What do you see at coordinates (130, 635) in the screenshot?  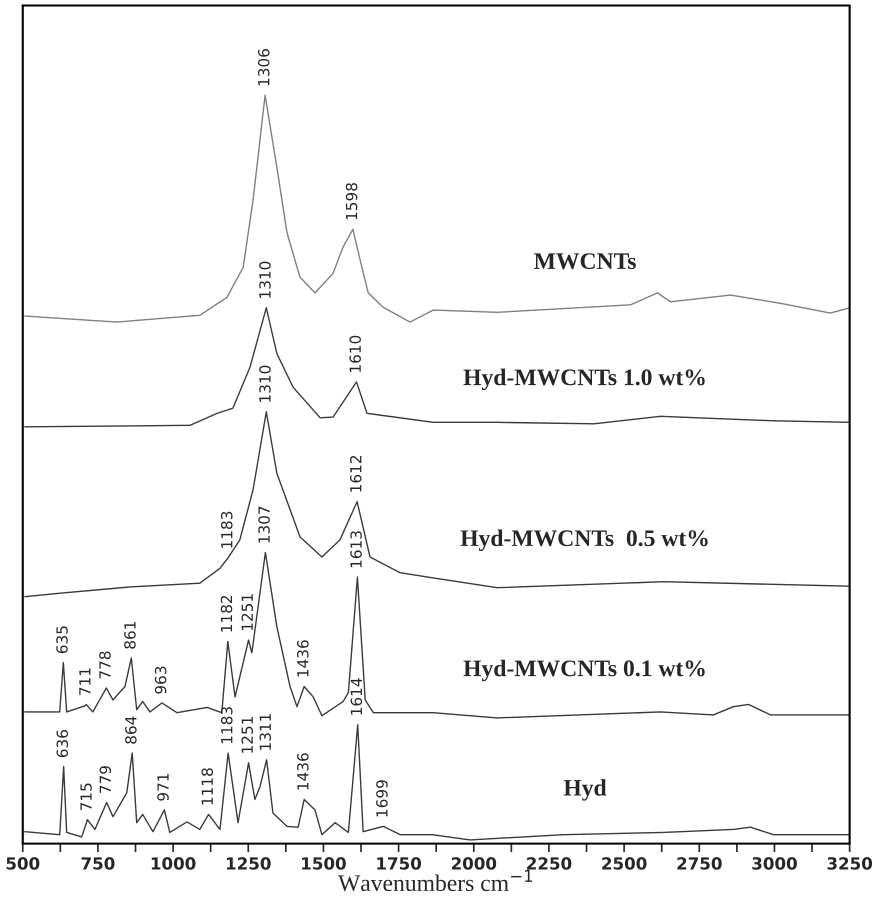 I see `annotation: 861` at bounding box center [130, 635].